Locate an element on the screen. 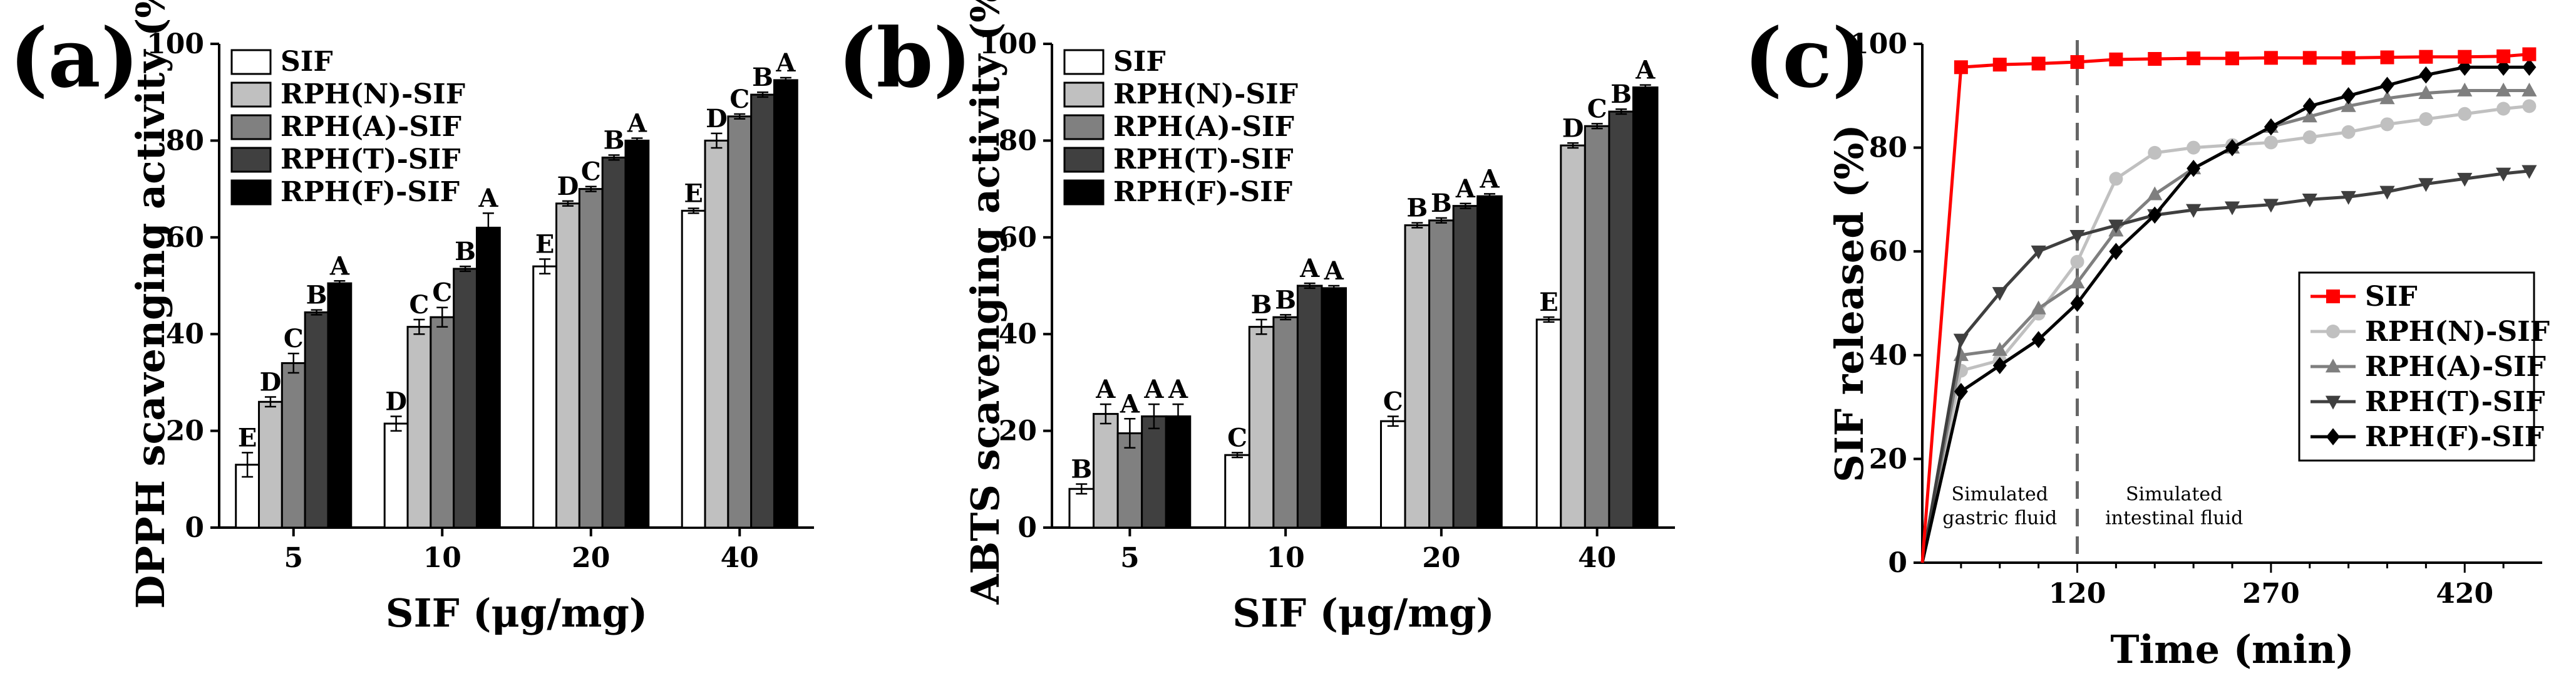 The height and width of the screenshot is (683, 2576). x-axis-title: SIF (μg/mg) is located at coordinates (516, 613).